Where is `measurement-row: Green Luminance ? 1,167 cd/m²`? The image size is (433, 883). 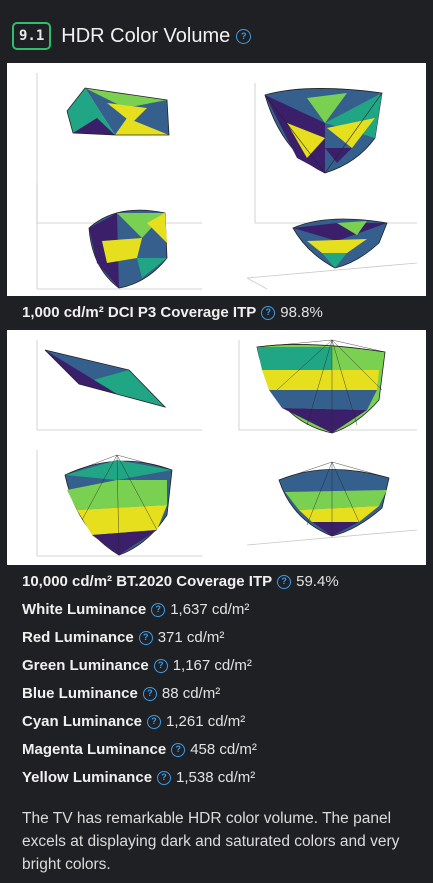 measurement-row: Green Luminance ? 1,167 cd/m² is located at coordinates (137, 665).